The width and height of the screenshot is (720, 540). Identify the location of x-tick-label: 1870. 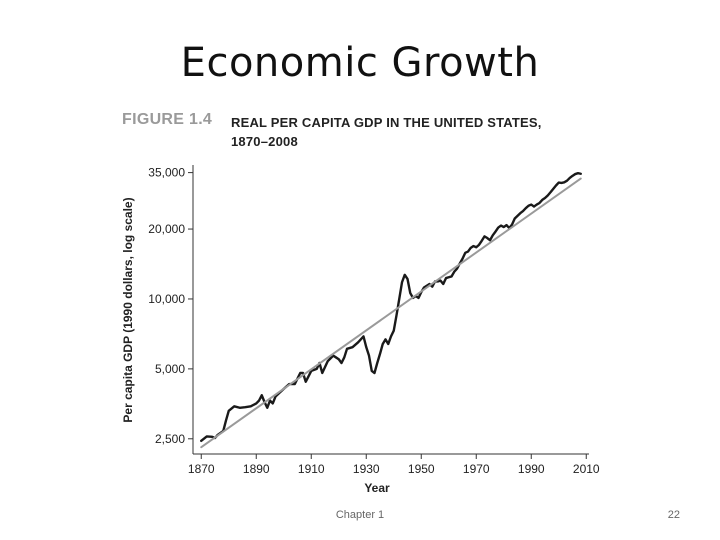
(201, 469).